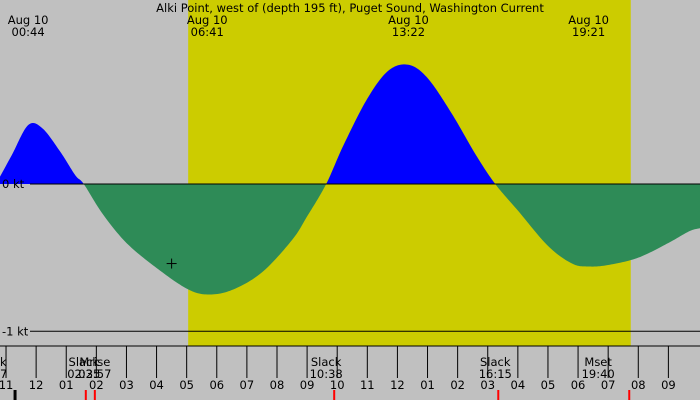  I want to click on extreme-time-label: 06:41, so click(207, 32).